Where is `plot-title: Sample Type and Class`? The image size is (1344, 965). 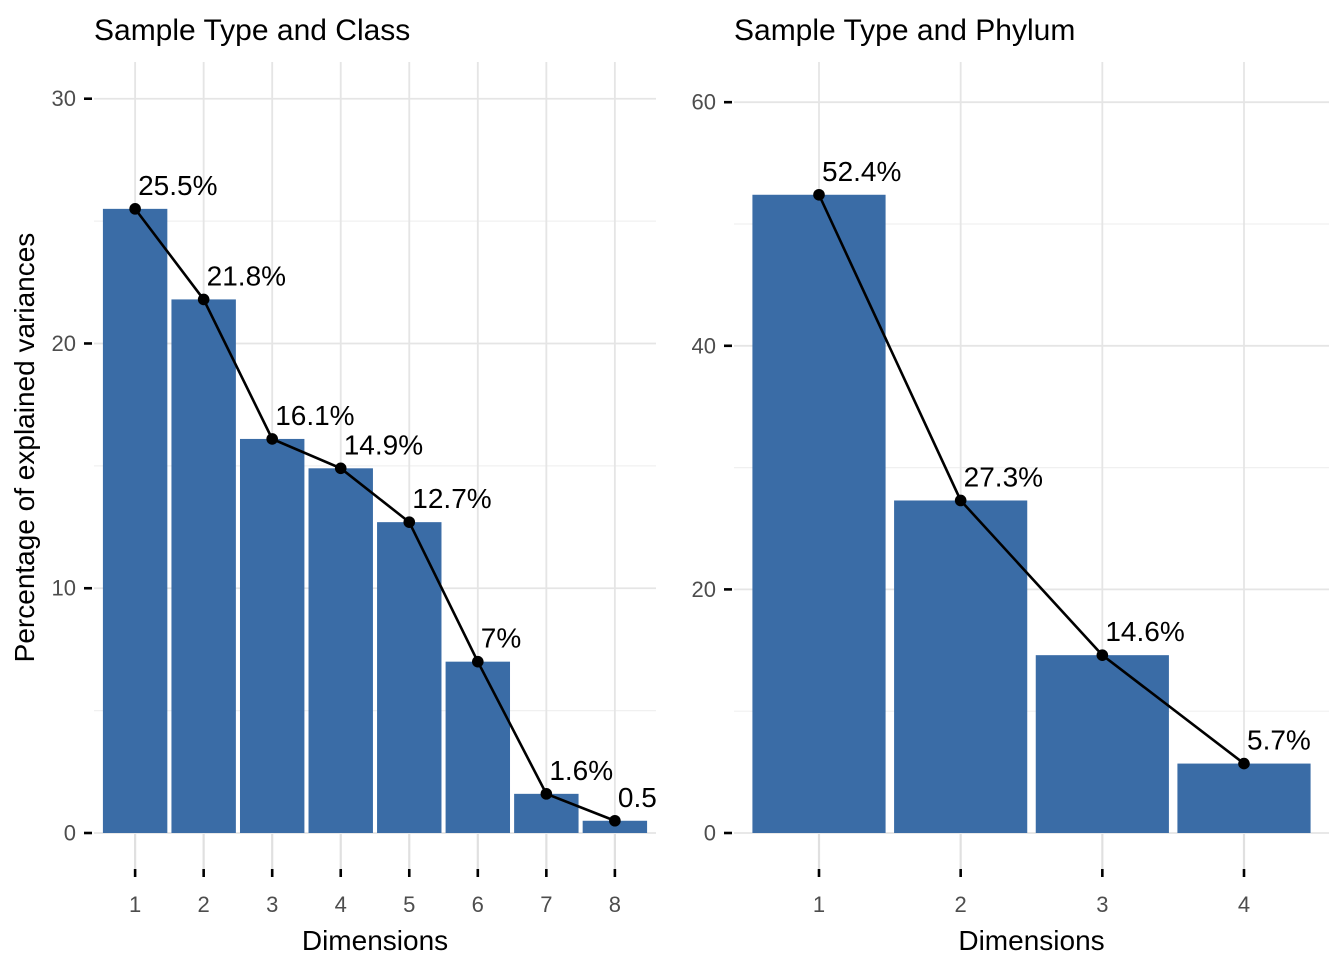
plot-title: Sample Type and Class is located at coordinates (252, 30).